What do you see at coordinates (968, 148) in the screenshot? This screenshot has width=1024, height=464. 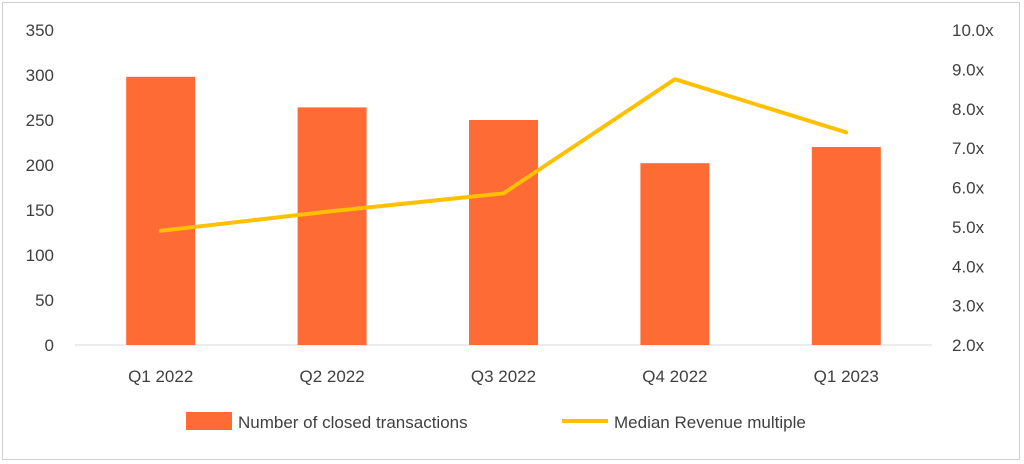 I see `right-tick-label: 7.0x` at bounding box center [968, 148].